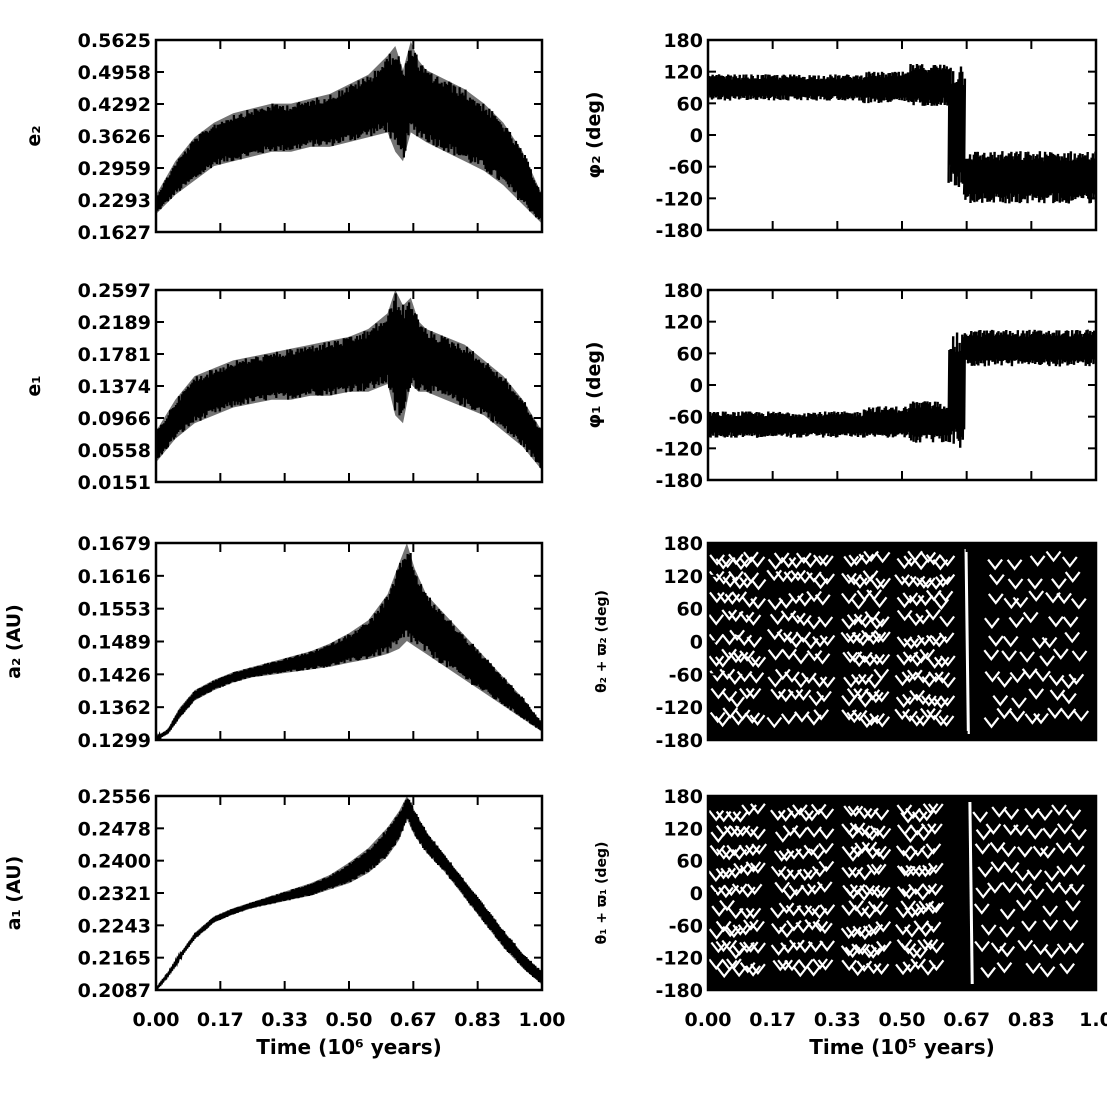 Image resolution: width=1107 pixels, height=1107 pixels. Describe the element at coordinates (114, 797) in the screenshot. I see `a1-ytick-label: 0.2556` at that location.